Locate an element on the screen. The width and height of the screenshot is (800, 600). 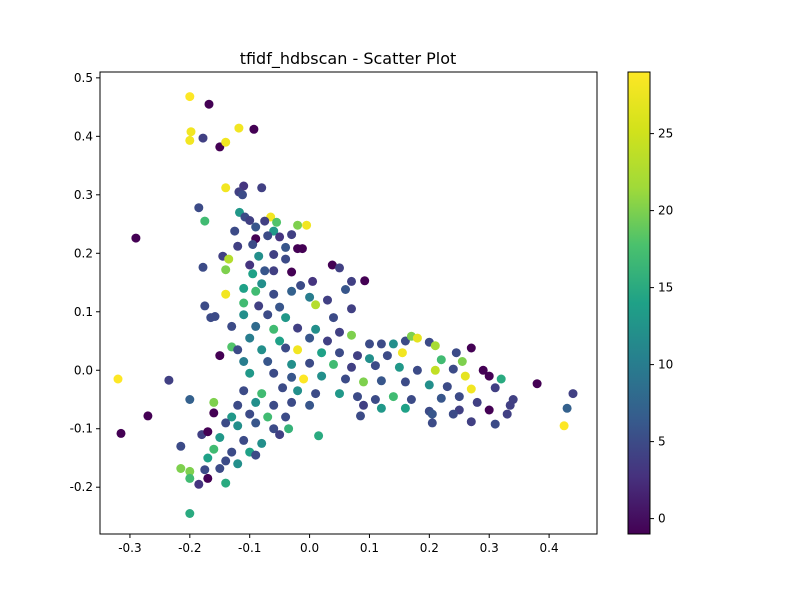
colorbar-ticks: 0 5 10 15 20 25 is located at coordinates (661, 326).